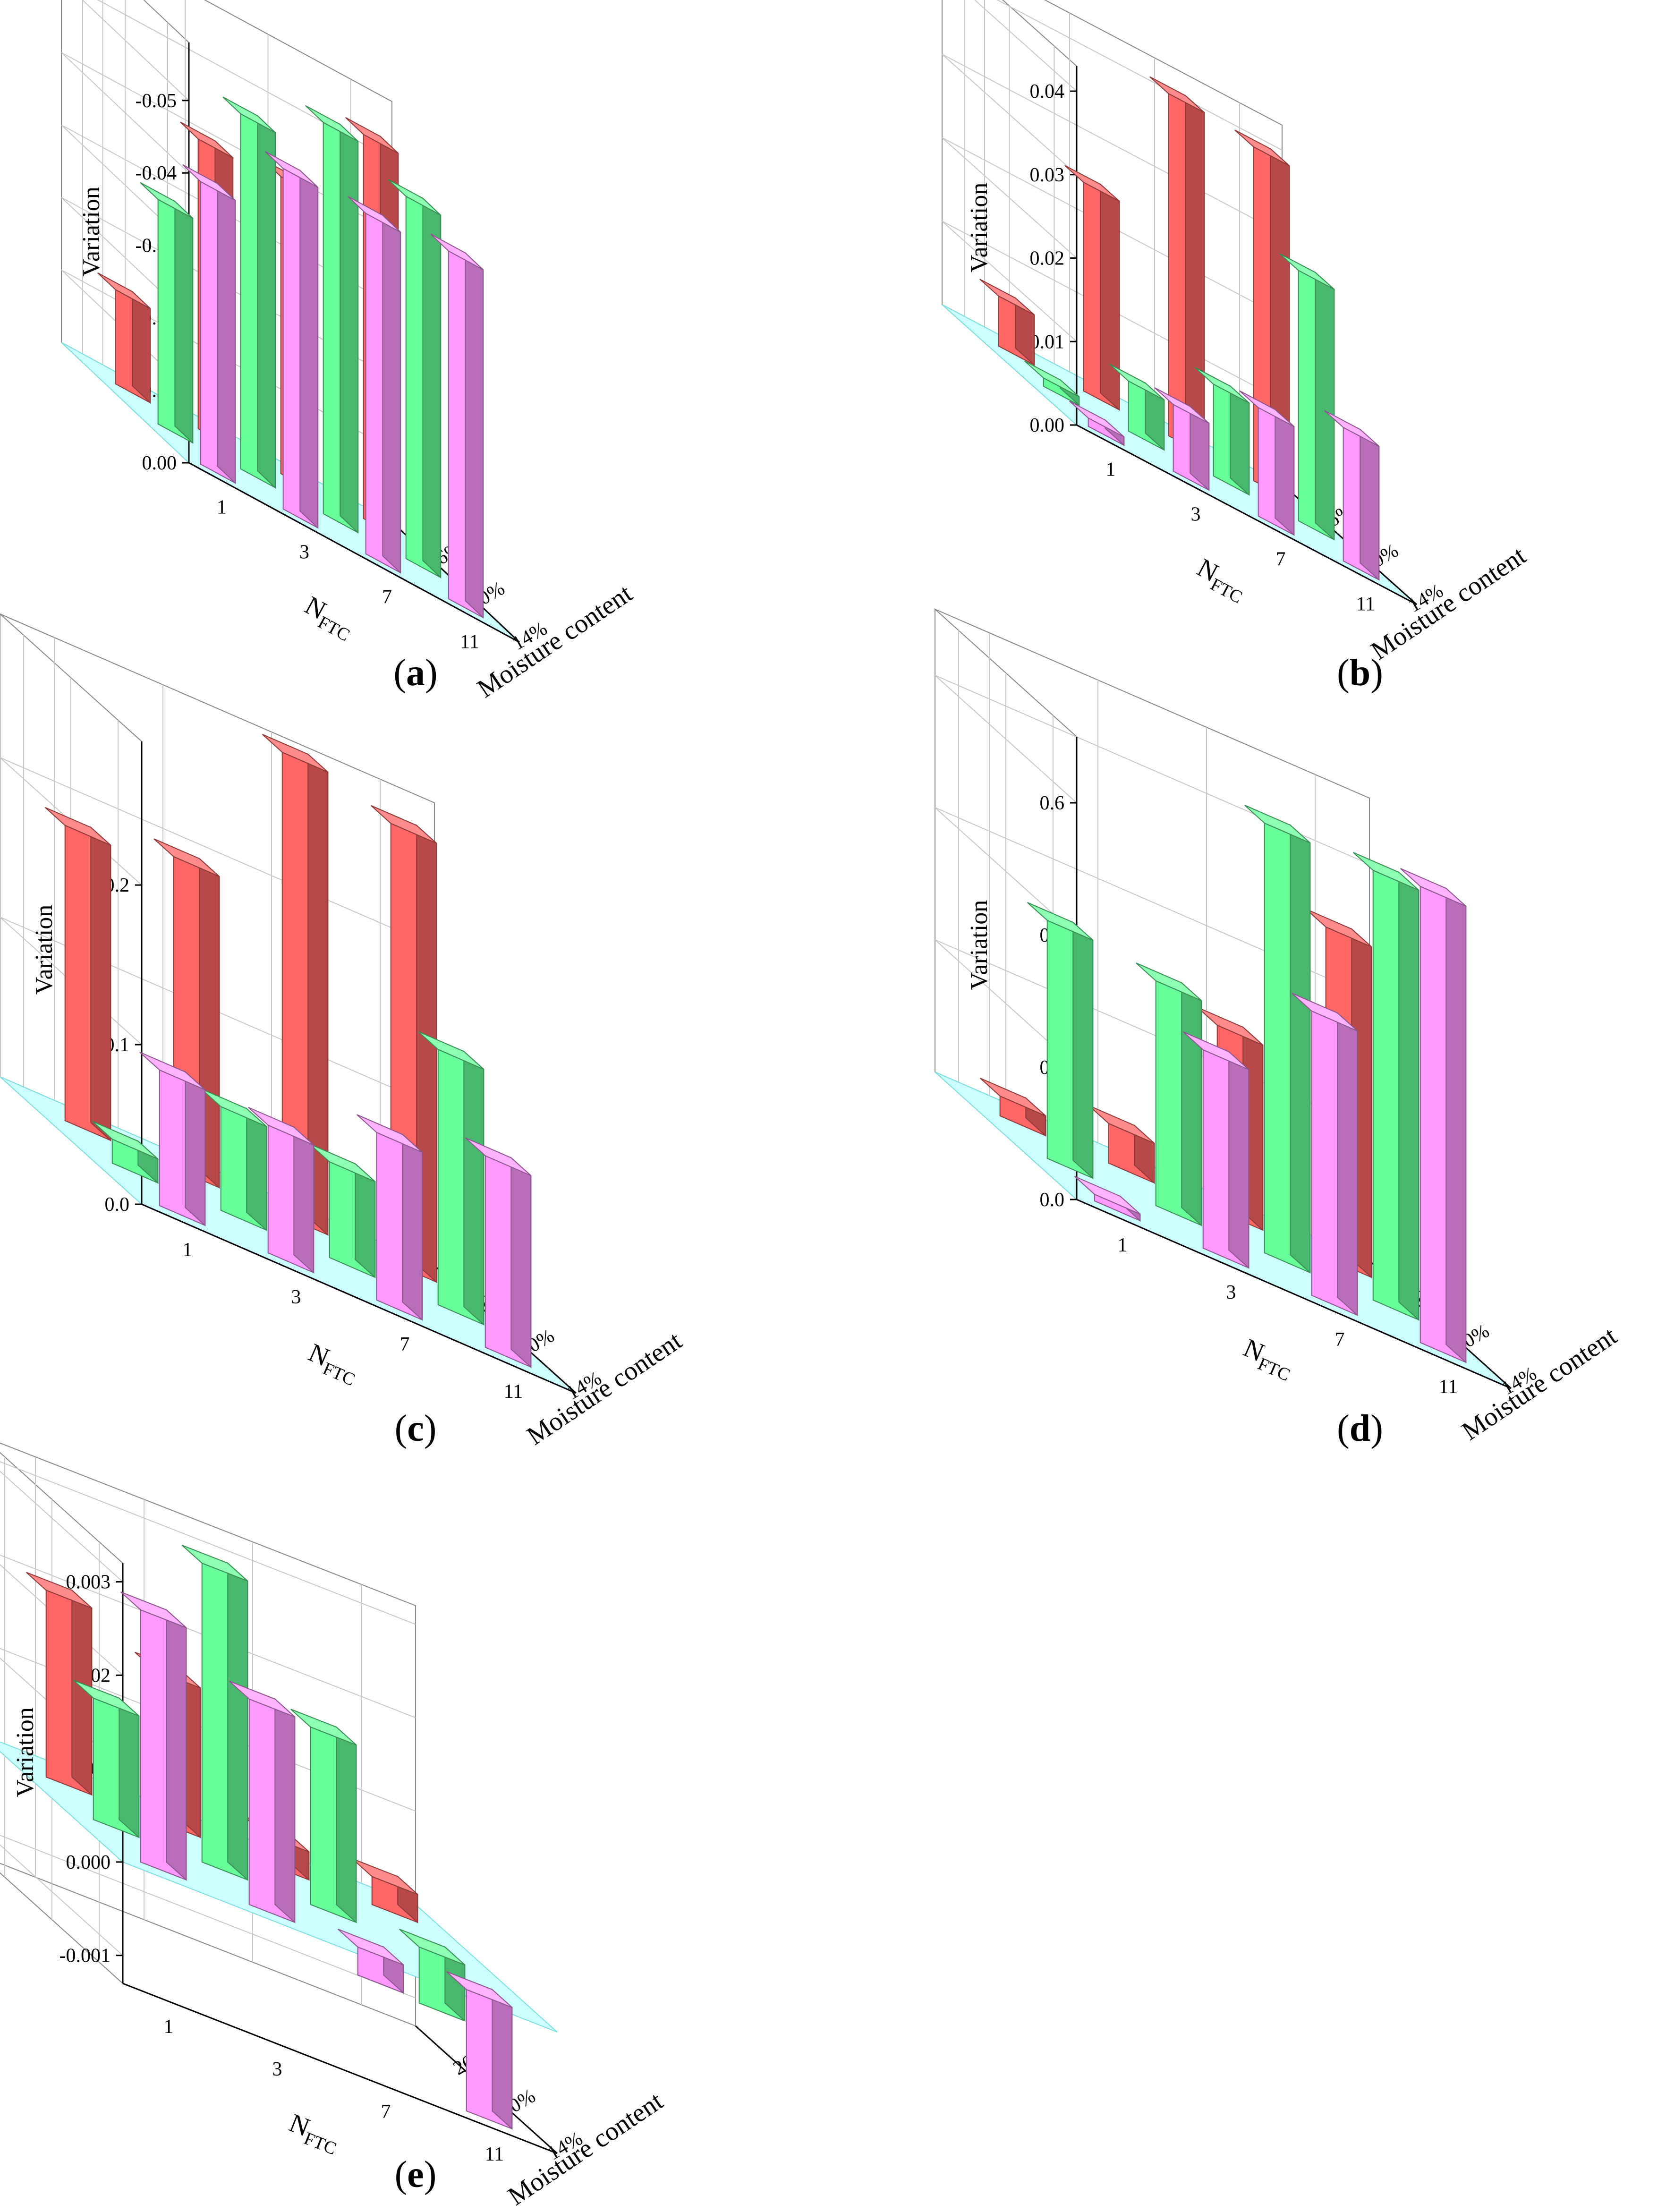  I want to click on bar-26%-x3, so click(1121, 1144).